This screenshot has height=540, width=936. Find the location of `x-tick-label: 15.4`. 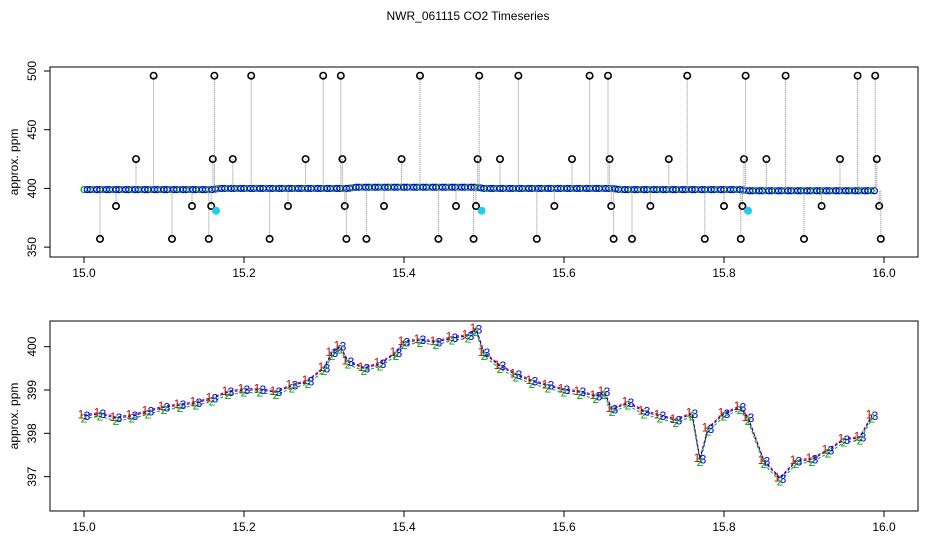

x-tick-label: 15.4 is located at coordinates (404, 527).